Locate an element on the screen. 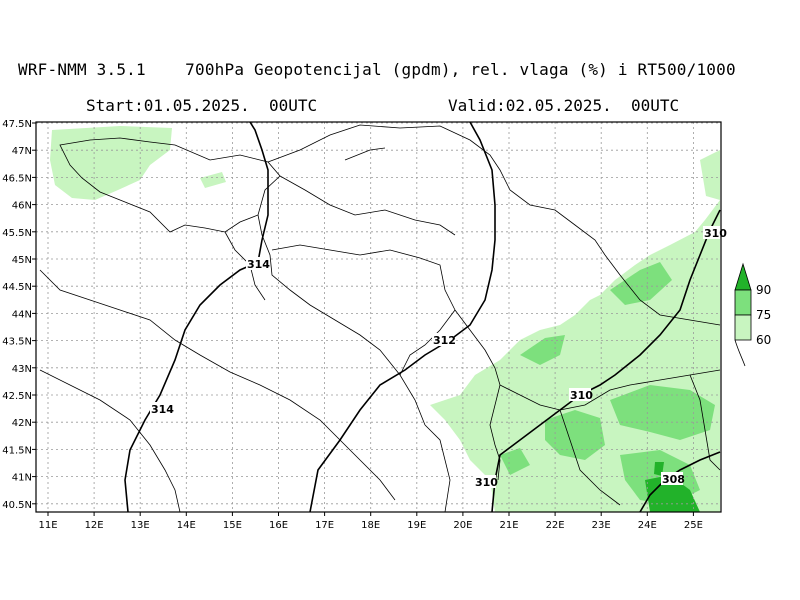 The height and width of the screenshot is (600, 800). longitude-label: 16E is located at coordinates (278, 525).